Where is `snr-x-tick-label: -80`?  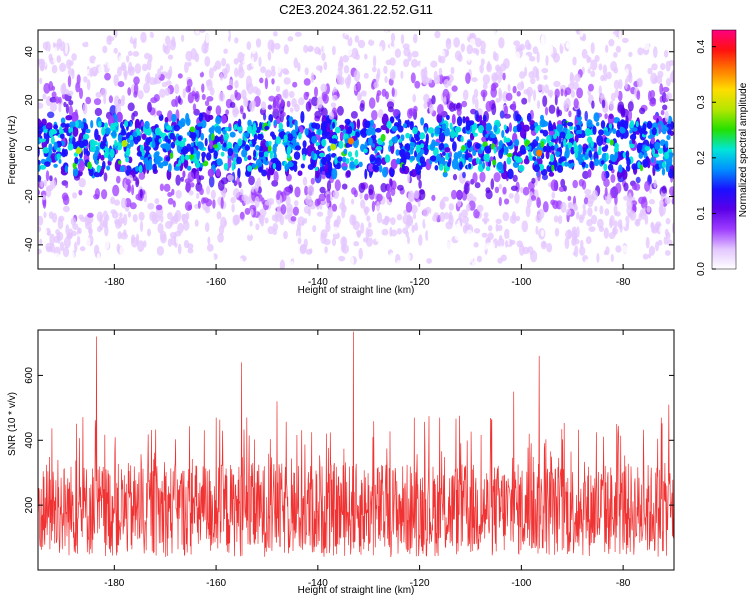 snr-x-tick-label: -80 is located at coordinates (623, 583).